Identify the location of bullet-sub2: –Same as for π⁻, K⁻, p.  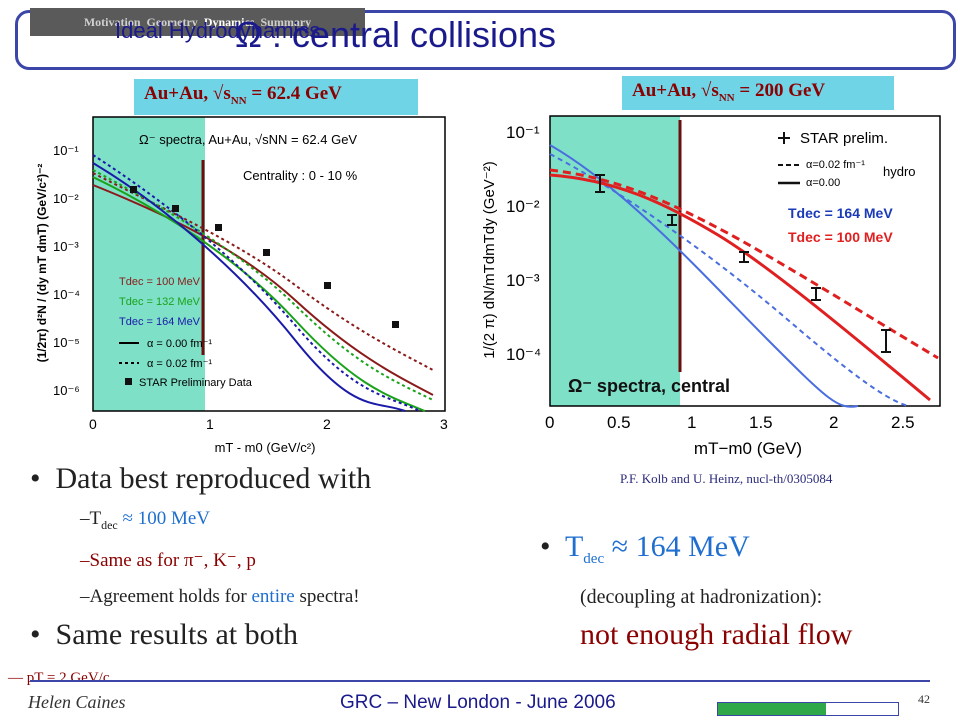
(168, 560).